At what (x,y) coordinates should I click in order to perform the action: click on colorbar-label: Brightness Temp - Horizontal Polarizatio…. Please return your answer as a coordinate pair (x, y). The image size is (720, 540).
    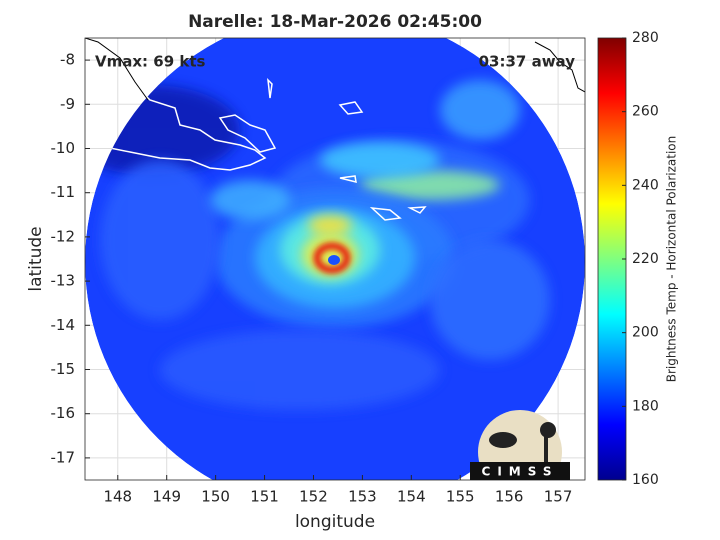
    Looking at the image, I should click on (672, 259).